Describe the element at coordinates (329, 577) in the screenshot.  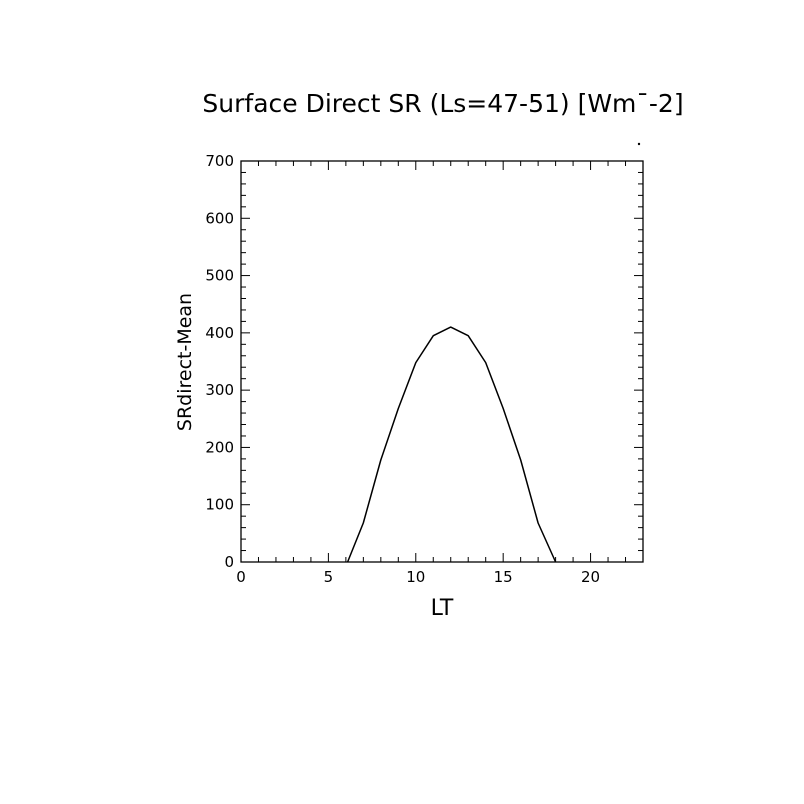
I see `x-tick-label: 5` at that location.